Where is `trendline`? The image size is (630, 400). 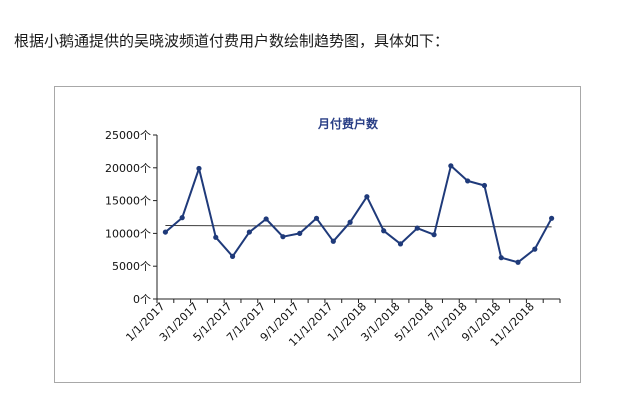 trendline is located at coordinates (358, 226).